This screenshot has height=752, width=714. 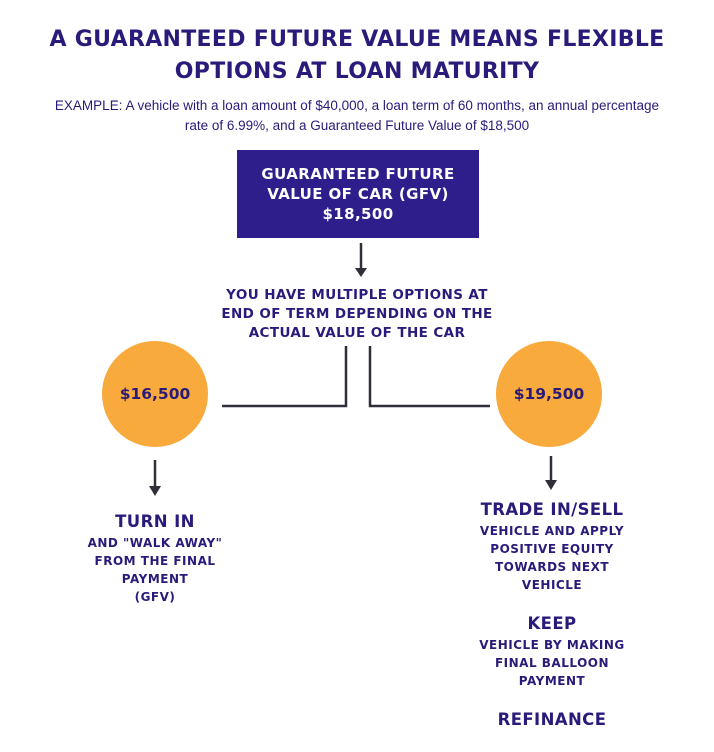 What do you see at coordinates (552, 645) in the screenshot?
I see `keep-line-1: VEHICLE BY MAKING` at bounding box center [552, 645].